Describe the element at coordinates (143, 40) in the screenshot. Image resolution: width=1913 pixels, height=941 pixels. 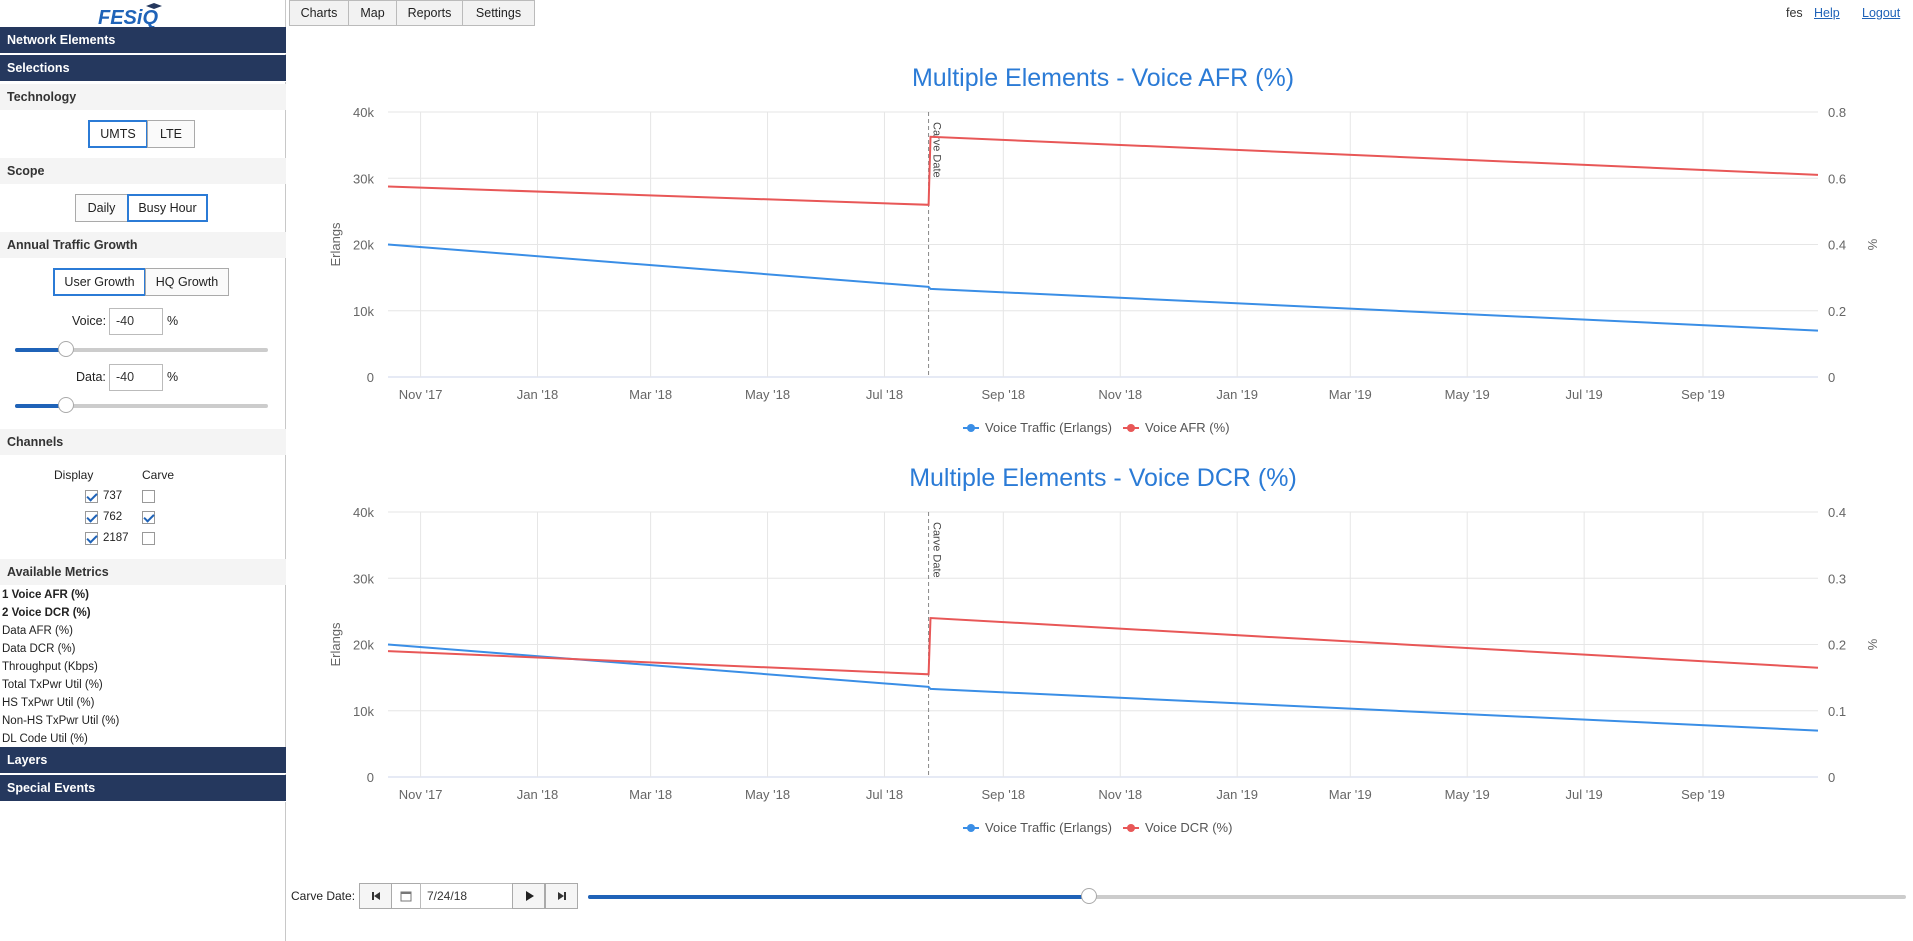
I see `network-elements-panel: Network Elements` at that location.